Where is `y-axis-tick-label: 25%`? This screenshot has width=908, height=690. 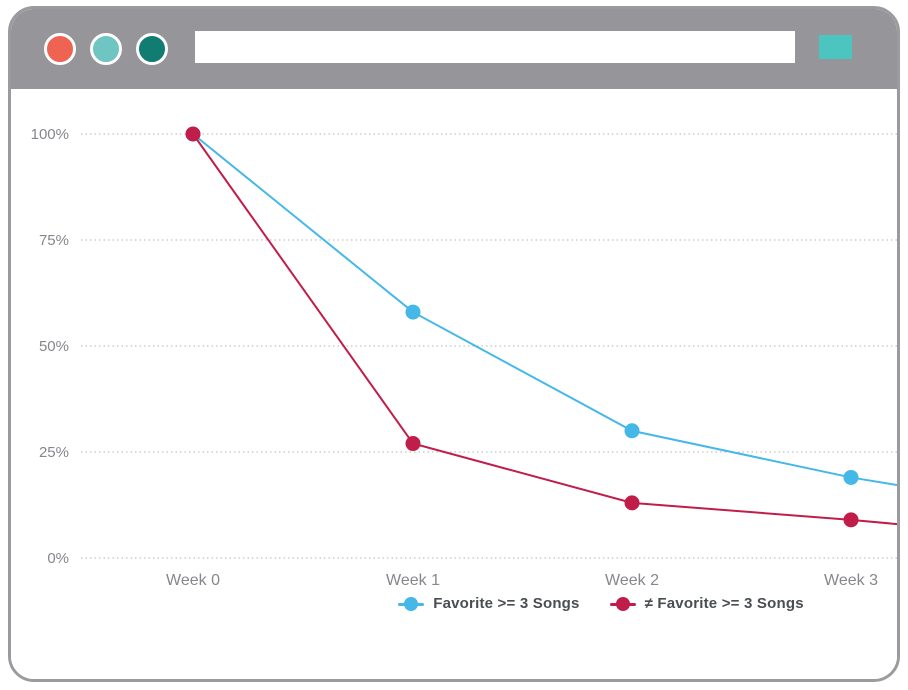 y-axis-tick-label: 25% is located at coordinates (54, 452).